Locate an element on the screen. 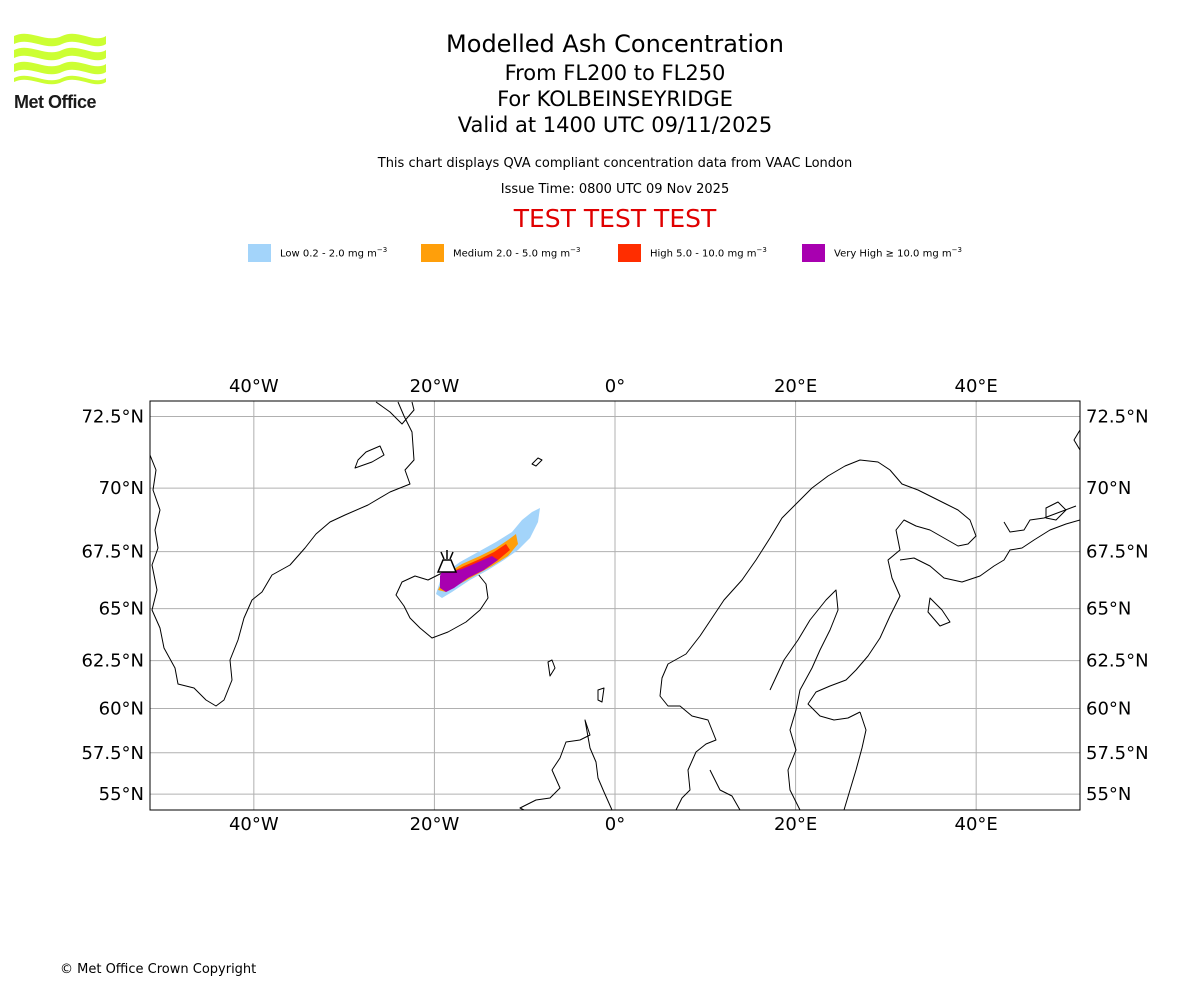 The height and width of the screenshot is (1000, 1200). ash-plume is located at coordinates (488, 553).